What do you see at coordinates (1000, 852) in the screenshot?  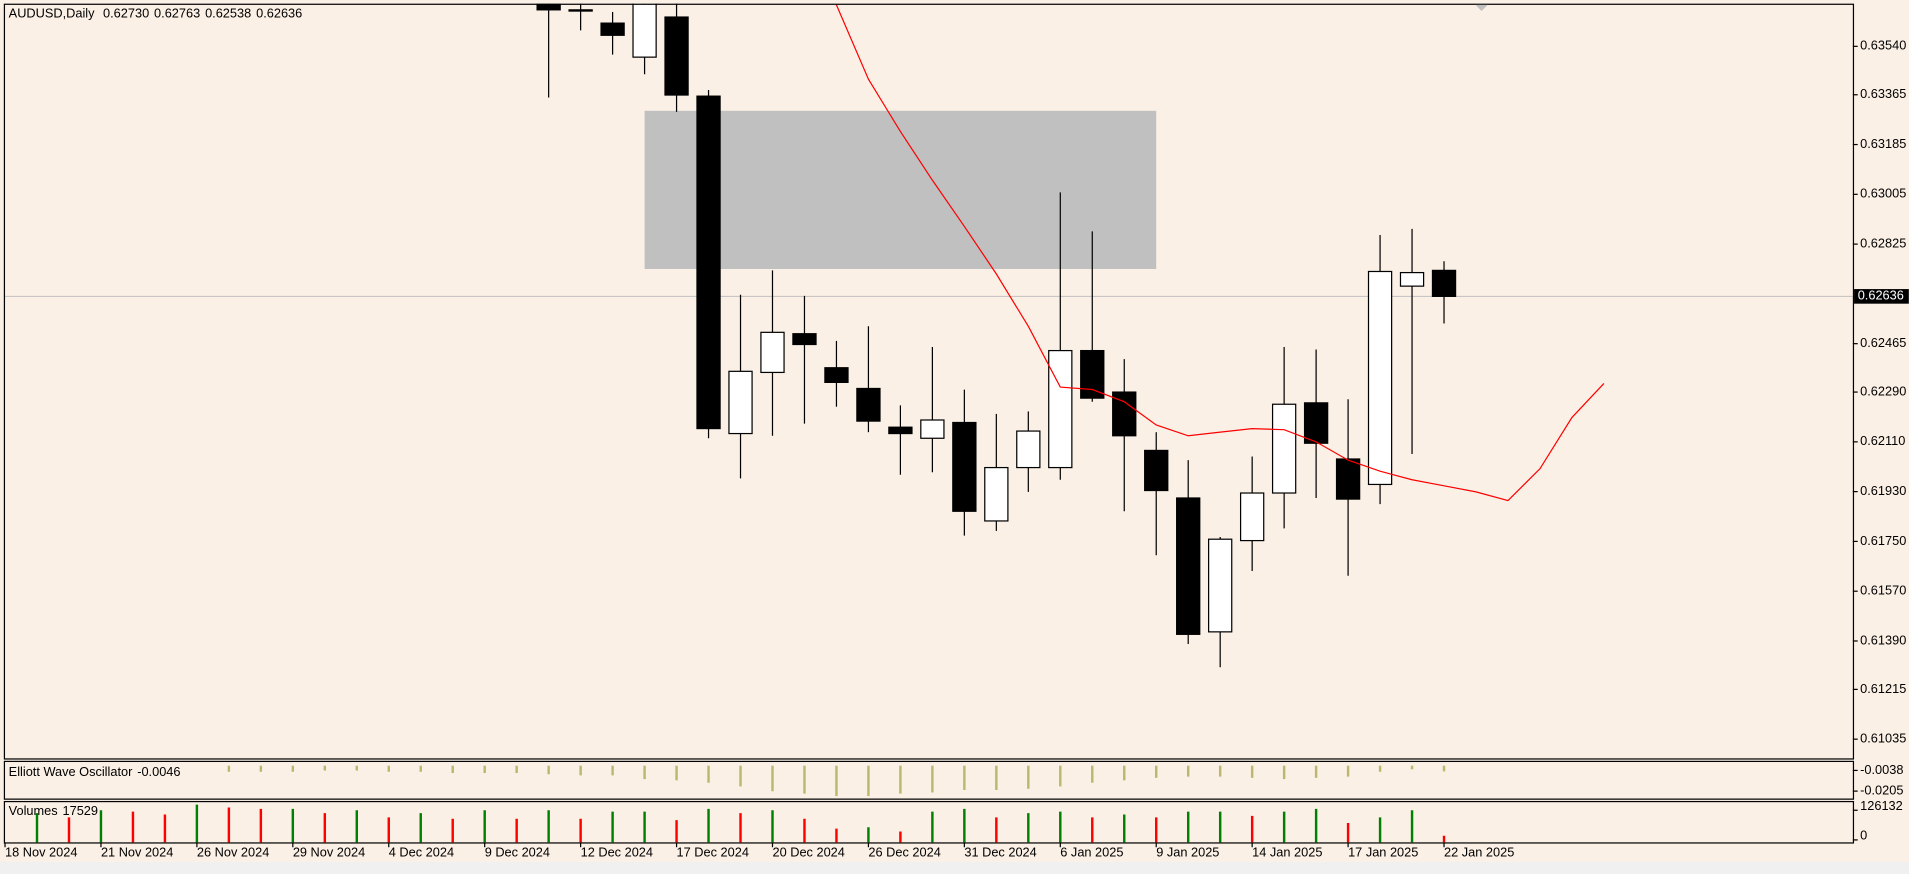 I see `x-tick-label: 31 Dec 2024` at bounding box center [1000, 852].